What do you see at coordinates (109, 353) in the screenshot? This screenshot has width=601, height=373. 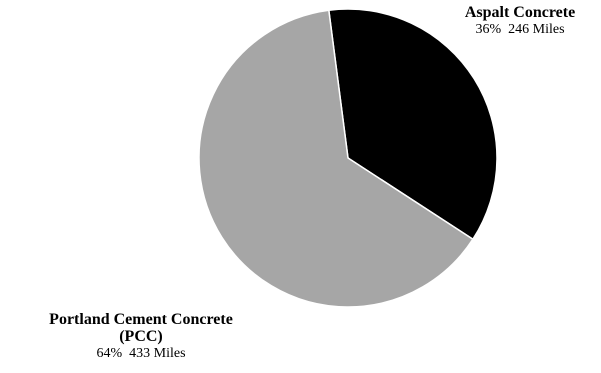 I see `label-pcc-percent: 64%` at bounding box center [109, 353].